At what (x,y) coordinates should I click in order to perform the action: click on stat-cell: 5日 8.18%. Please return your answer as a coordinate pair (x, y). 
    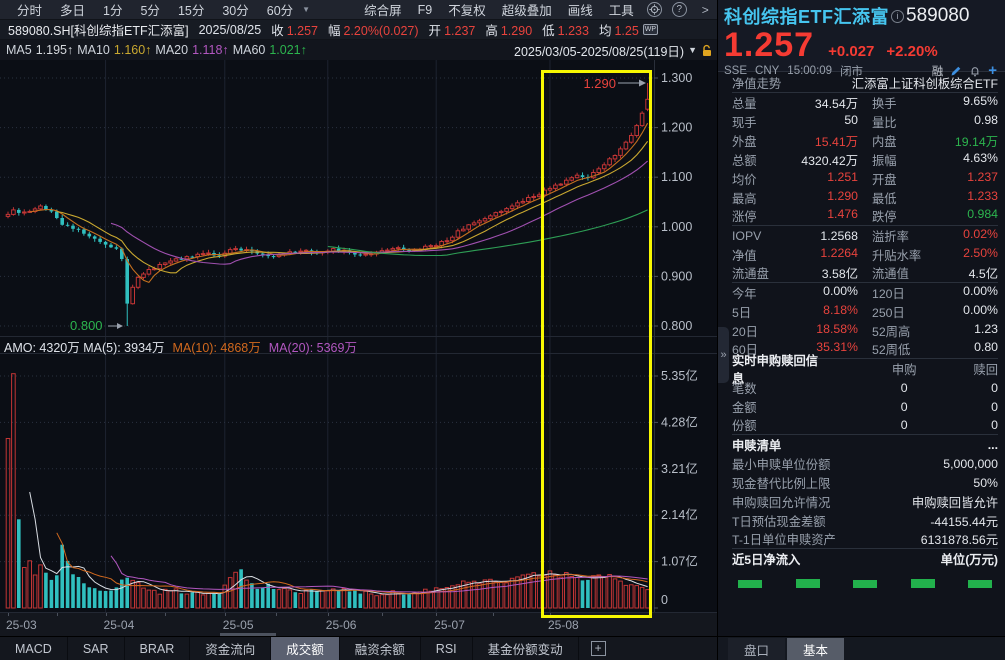
    Looking at the image, I should click on (795, 312).